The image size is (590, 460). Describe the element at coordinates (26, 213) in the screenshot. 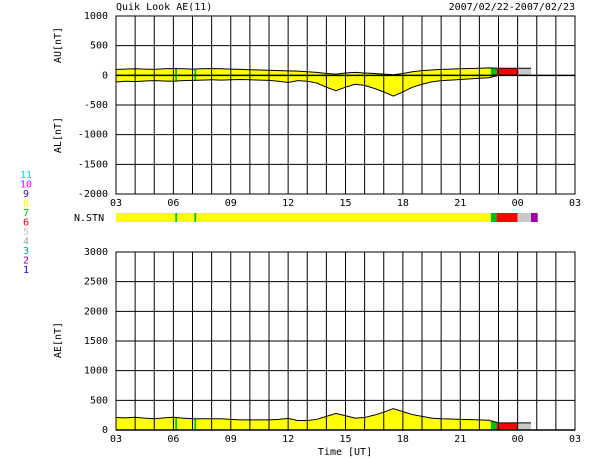

I see `legend-label: 7` at that location.